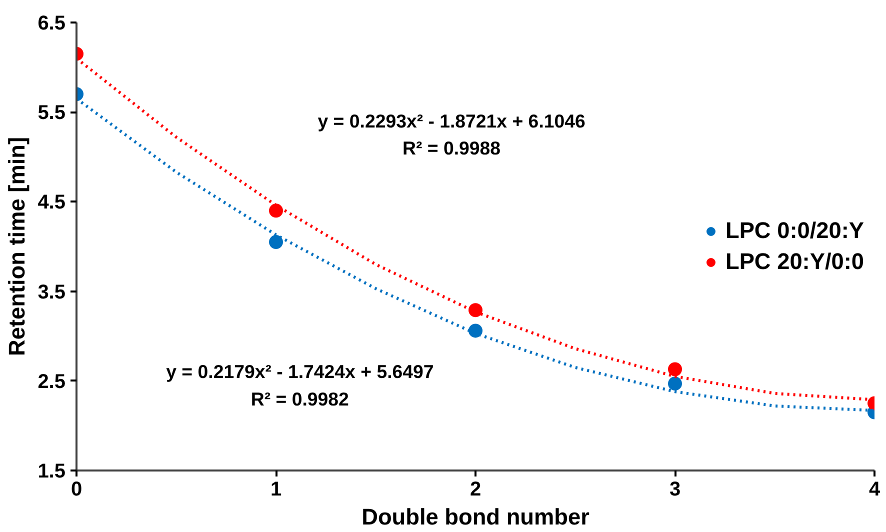 The width and height of the screenshot is (886, 532). What do you see at coordinates (794, 230) in the screenshot?
I see `legend-label: LPC 0:0/20:Y` at bounding box center [794, 230].